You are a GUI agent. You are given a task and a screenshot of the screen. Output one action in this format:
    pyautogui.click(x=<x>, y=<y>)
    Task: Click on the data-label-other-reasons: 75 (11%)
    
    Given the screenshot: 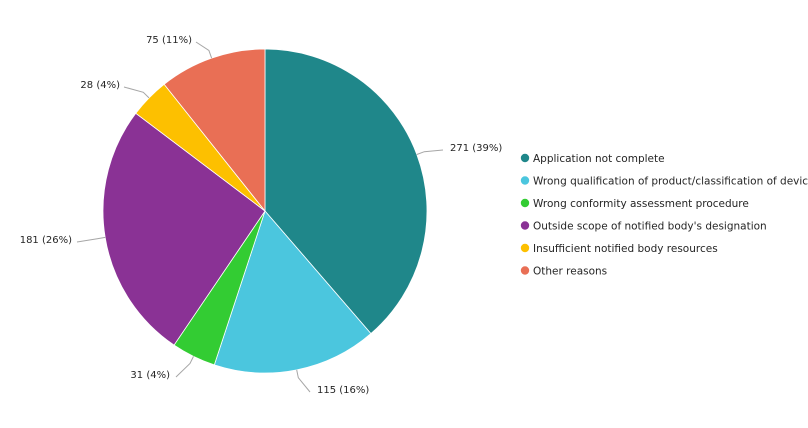 What is the action you would take?
    pyautogui.click(x=169, y=40)
    